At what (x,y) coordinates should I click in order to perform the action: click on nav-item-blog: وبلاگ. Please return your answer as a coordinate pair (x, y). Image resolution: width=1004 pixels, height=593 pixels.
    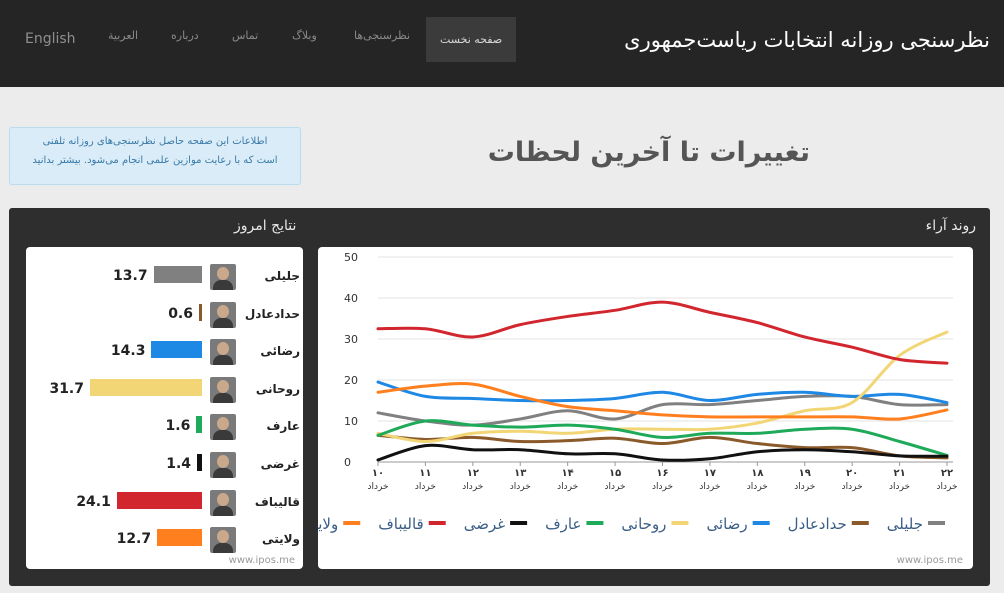
    Looking at the image, I should click on (304, 35).